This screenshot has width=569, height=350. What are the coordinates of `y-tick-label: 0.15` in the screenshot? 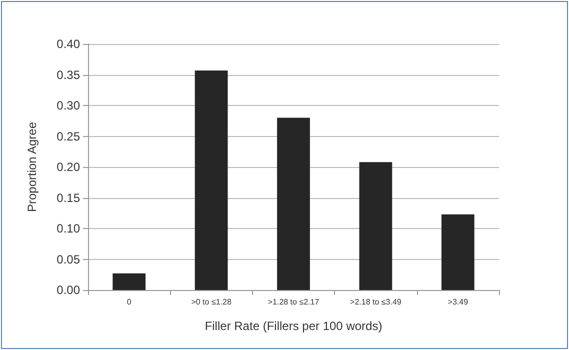 It's located at (68, 197).